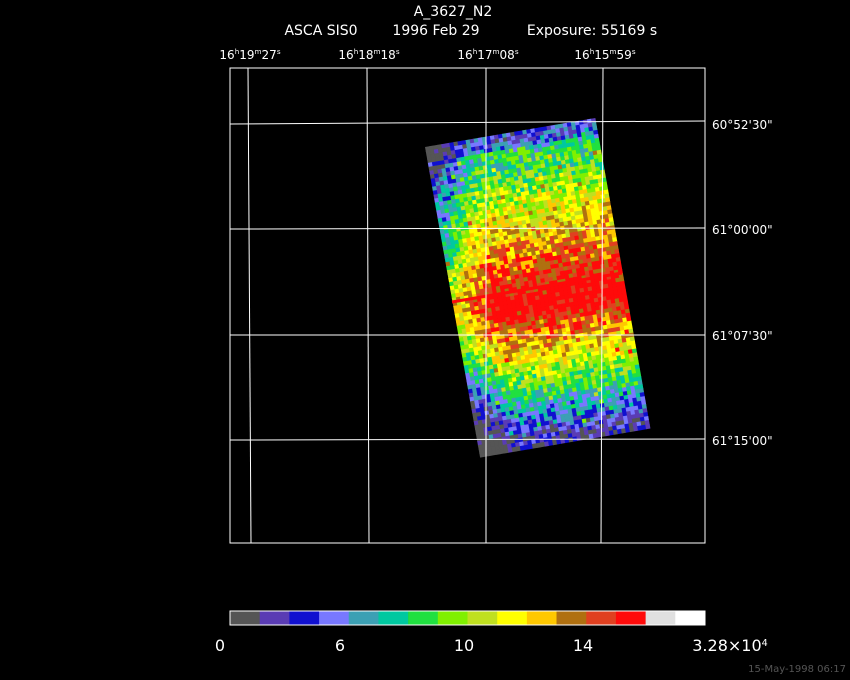 The height and width of the screenshot is (680, 850). Describe the element at coordinates (340, 645) in the screenshot. I see `label: 6` at that location.